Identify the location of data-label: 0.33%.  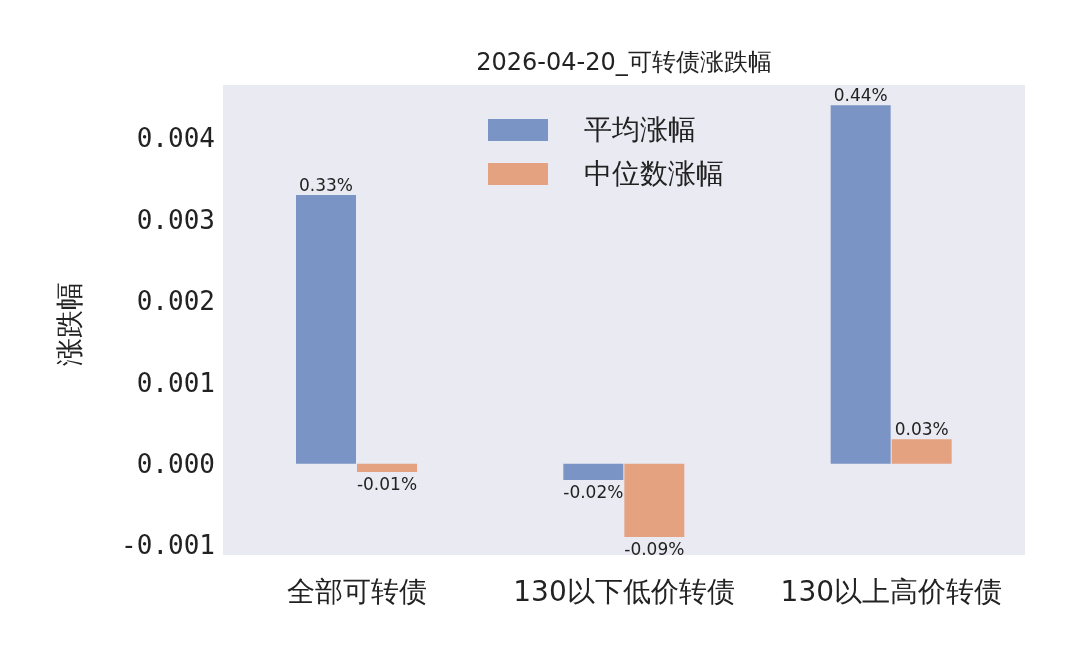
(326, 184).